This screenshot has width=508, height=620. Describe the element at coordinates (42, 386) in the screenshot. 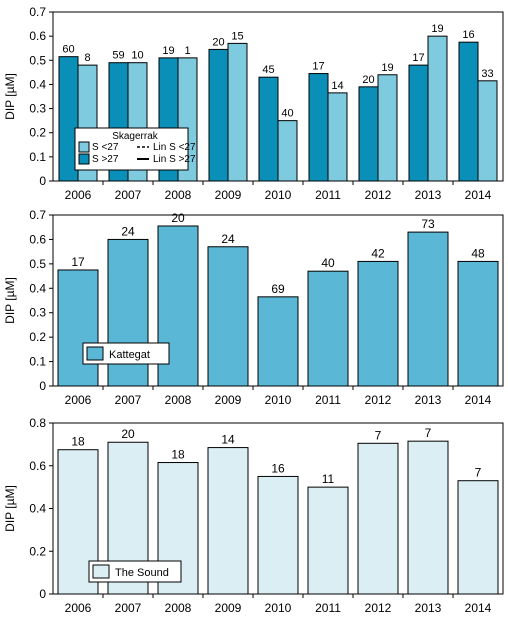

I see `y-tick-label: 0` at that location.